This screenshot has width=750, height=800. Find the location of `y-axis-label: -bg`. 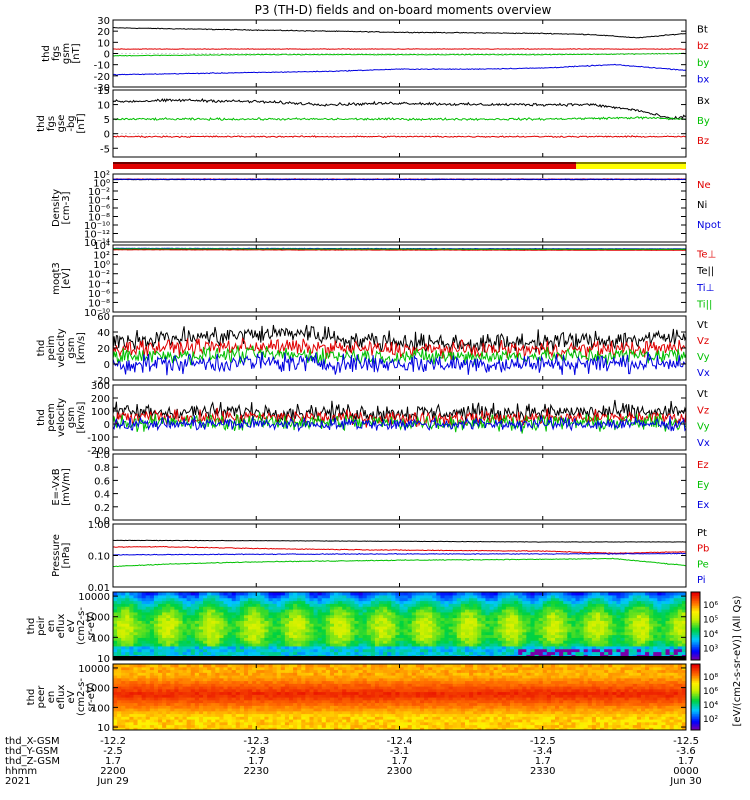

y-axis-label: -bg is located at coordinates (71, 123).